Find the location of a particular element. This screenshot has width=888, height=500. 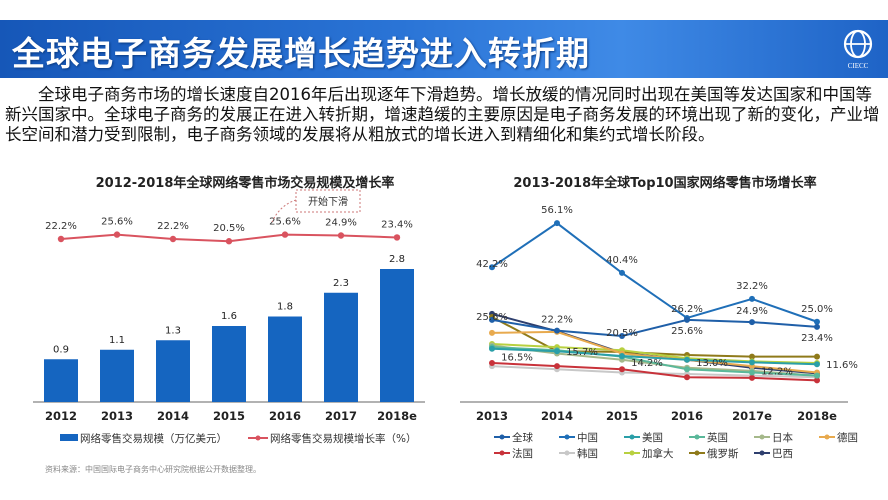

data-label: 24.9% is located at coordinates (752, 311).